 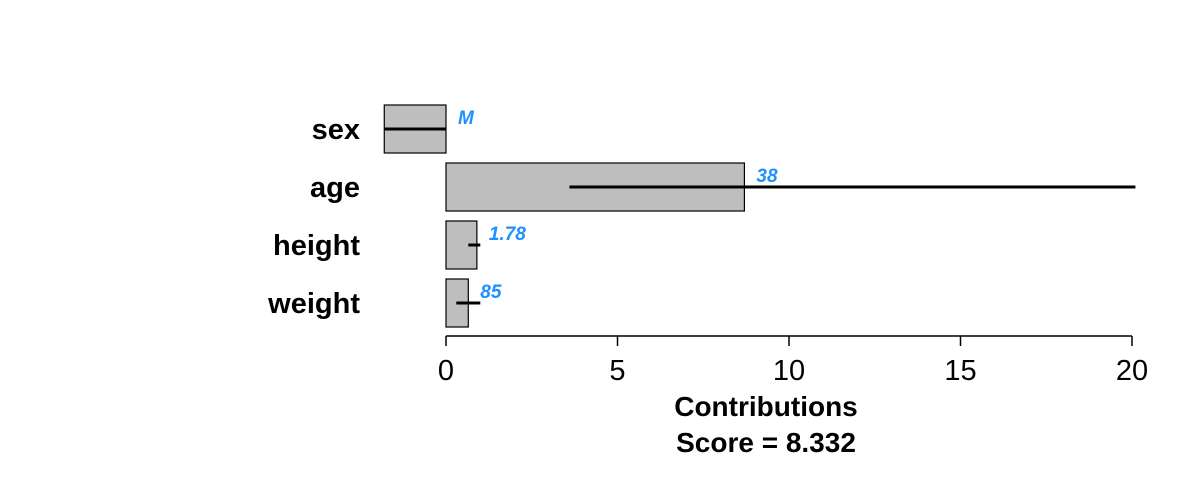 I want to click on value-label-height: 1.78, so click(x=507, y=234).